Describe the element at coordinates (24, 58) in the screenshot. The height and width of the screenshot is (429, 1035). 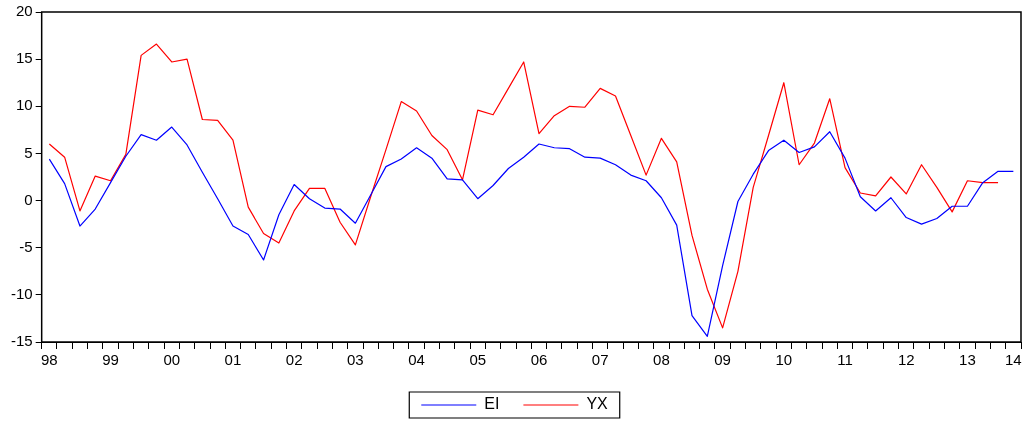
I see `y-tick-label: 15` at that location.